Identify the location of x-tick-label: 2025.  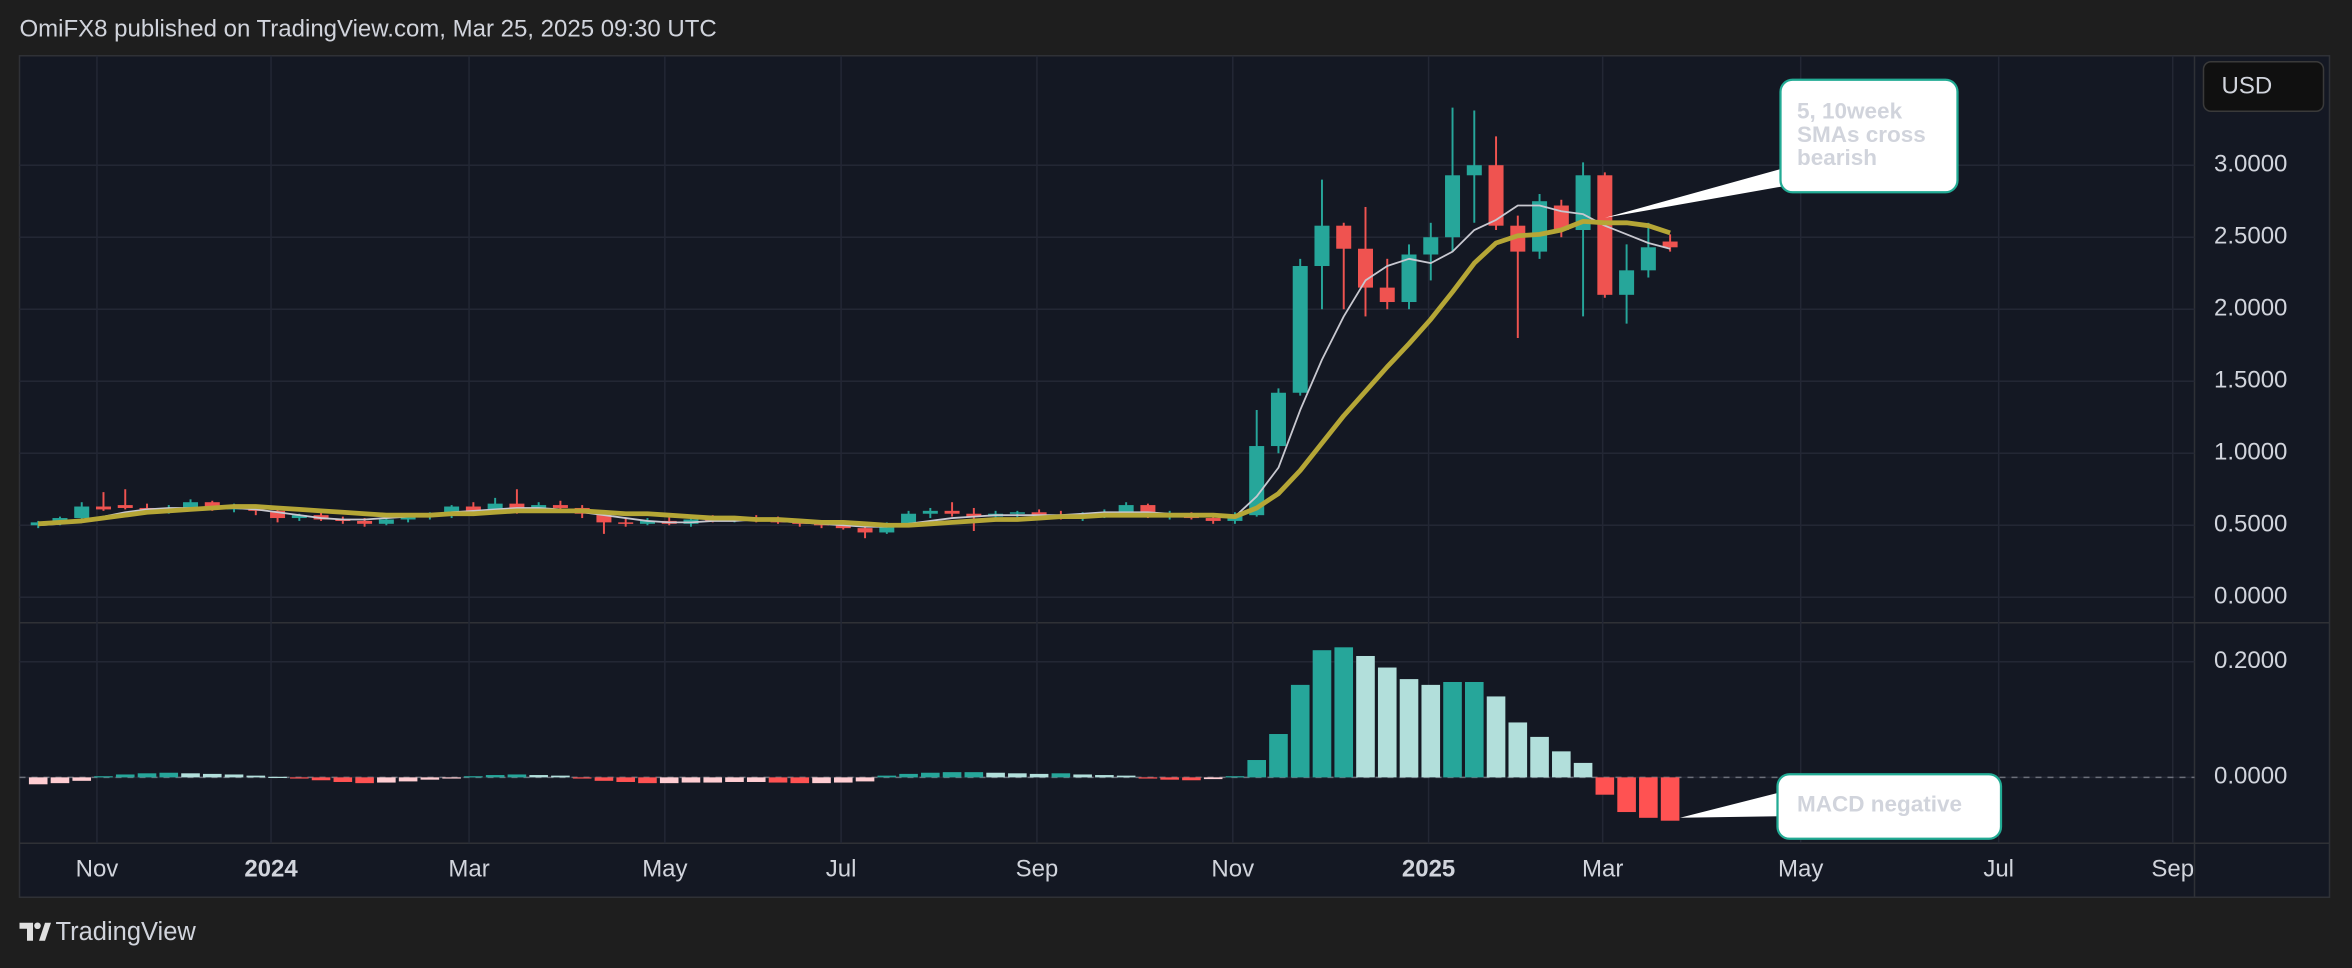
(1428, 869).